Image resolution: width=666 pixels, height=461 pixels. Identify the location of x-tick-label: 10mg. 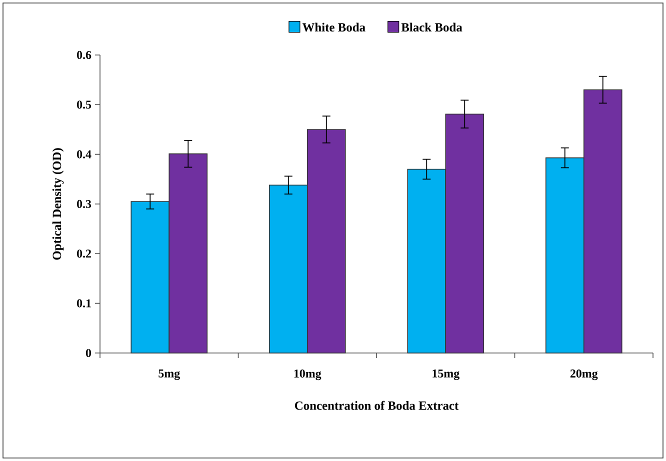
(308, 375).